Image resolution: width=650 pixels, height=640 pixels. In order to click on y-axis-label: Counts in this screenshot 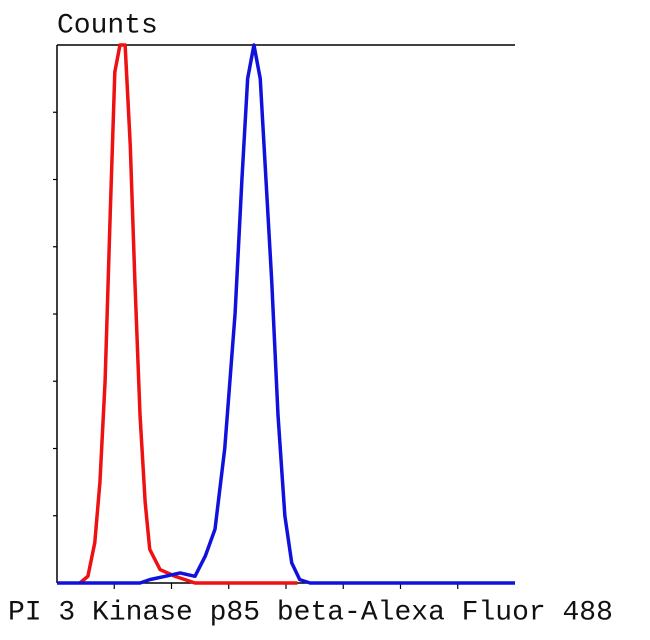, I will do `click(107, 25)`.